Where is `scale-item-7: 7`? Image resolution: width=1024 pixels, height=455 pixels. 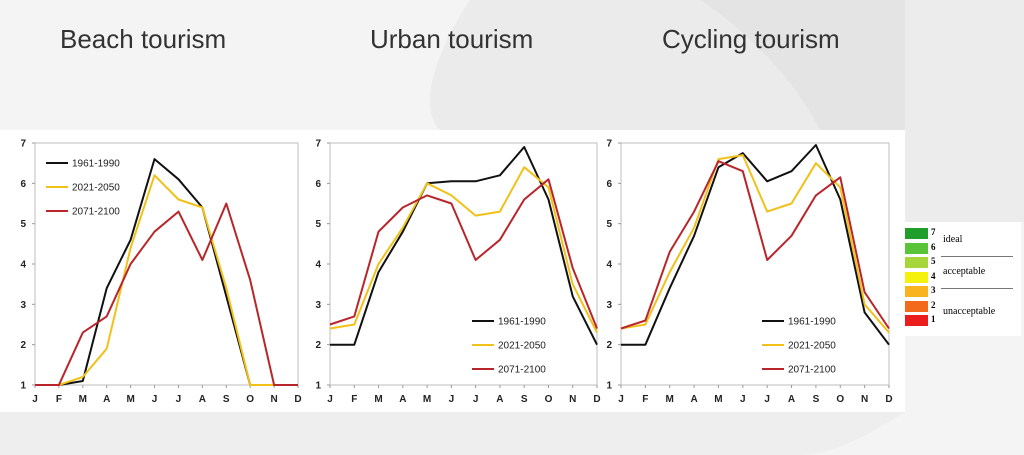
scale-item-7: 7 is located at coordinates (960, 233).